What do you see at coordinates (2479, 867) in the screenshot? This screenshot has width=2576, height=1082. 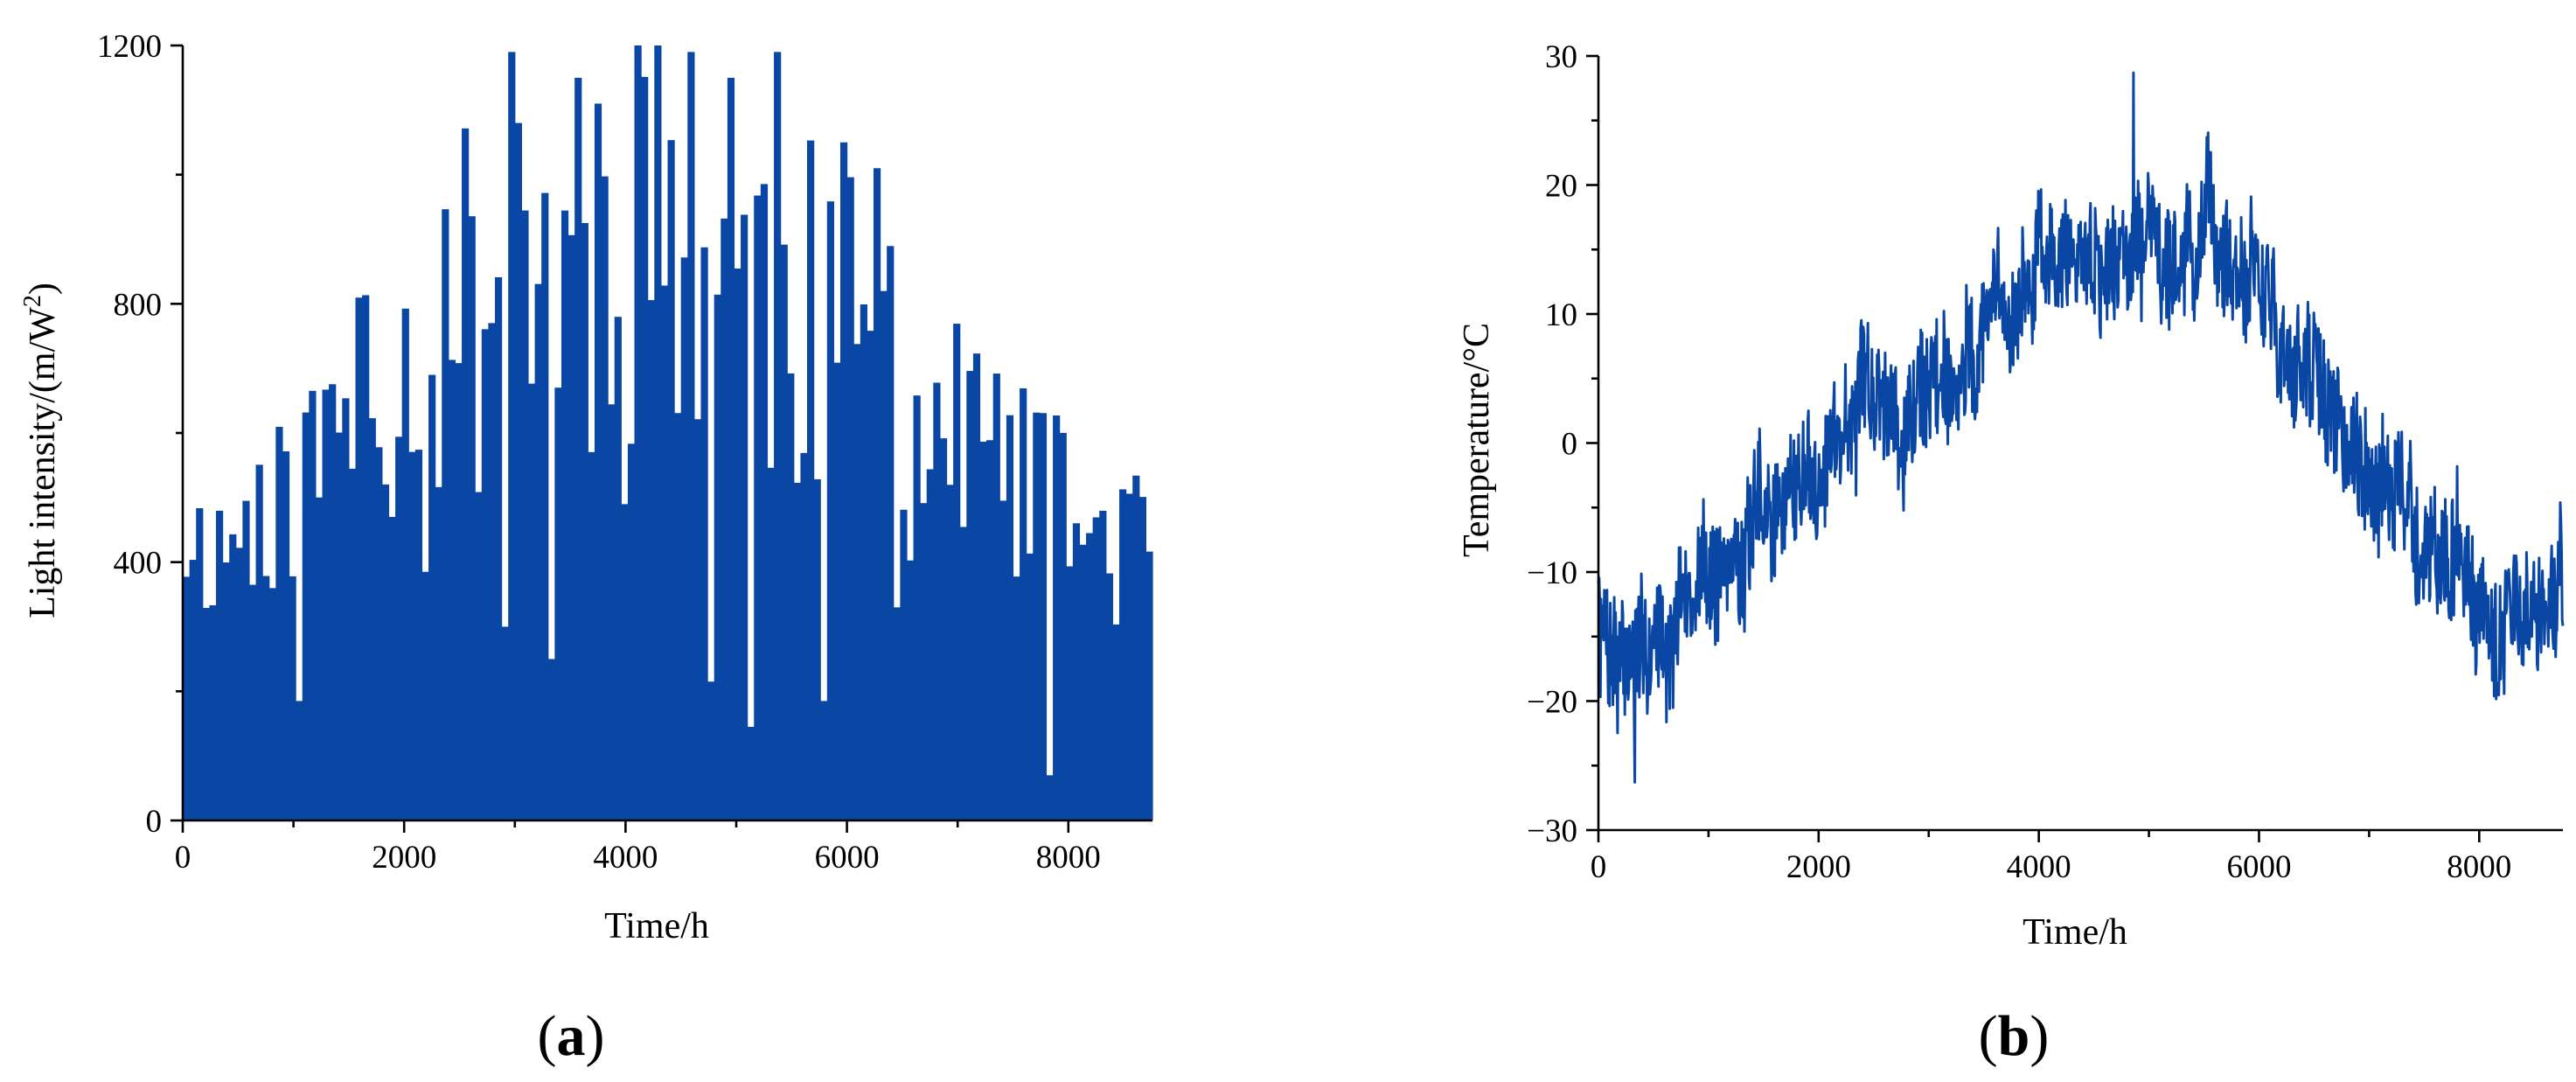 I see `chart-b-x-tick-label: 8000` at bounding box center [2479, 867].